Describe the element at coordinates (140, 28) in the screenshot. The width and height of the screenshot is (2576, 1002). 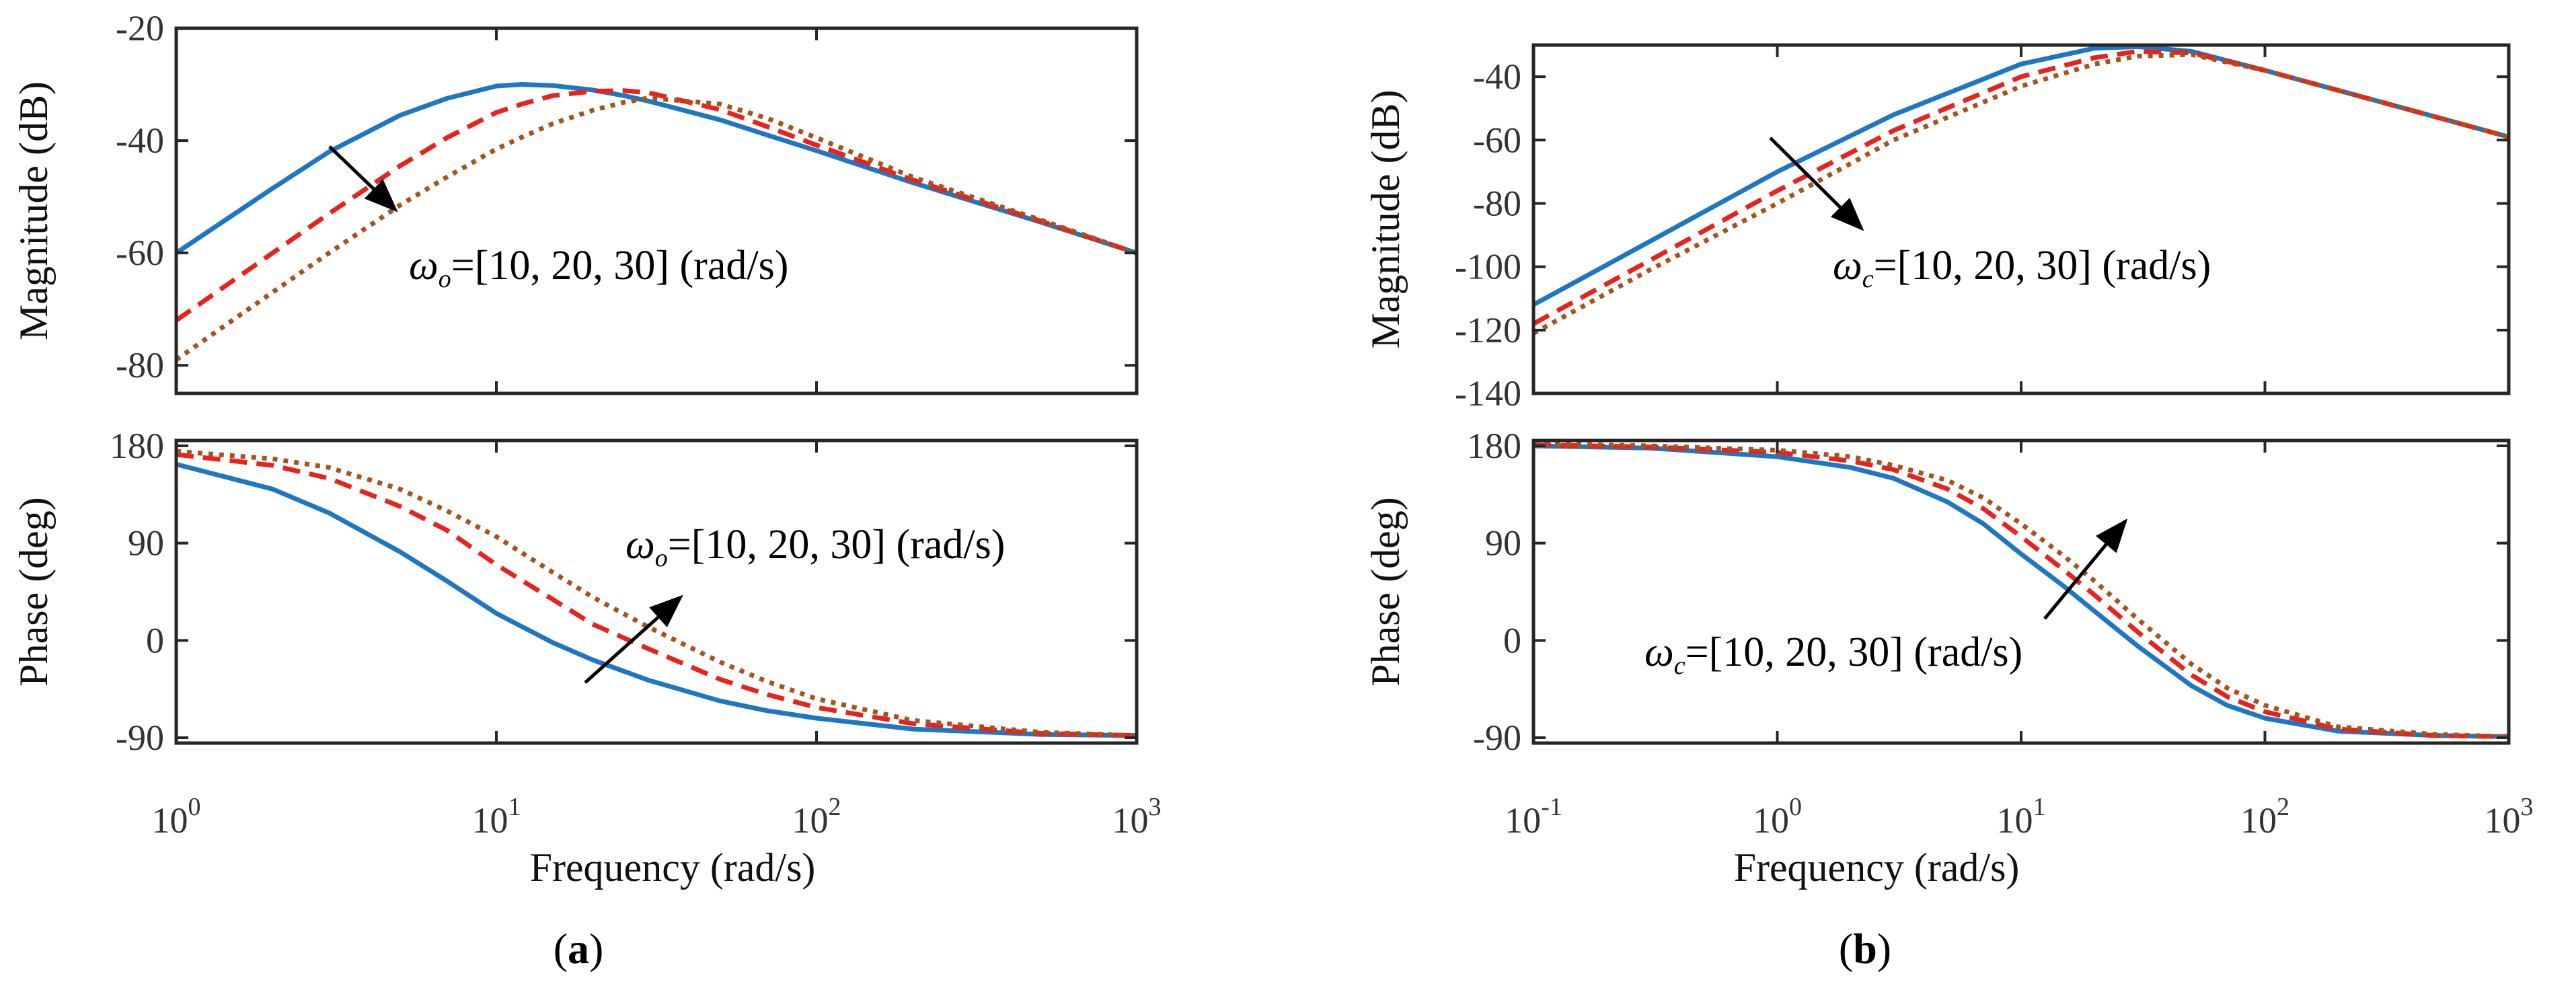
I see `y-tick-label: -20` at that location.